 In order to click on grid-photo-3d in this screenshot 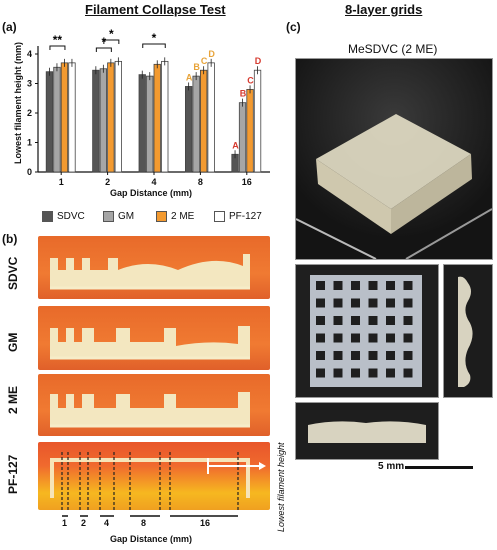, I will do `click(394, 159)`.